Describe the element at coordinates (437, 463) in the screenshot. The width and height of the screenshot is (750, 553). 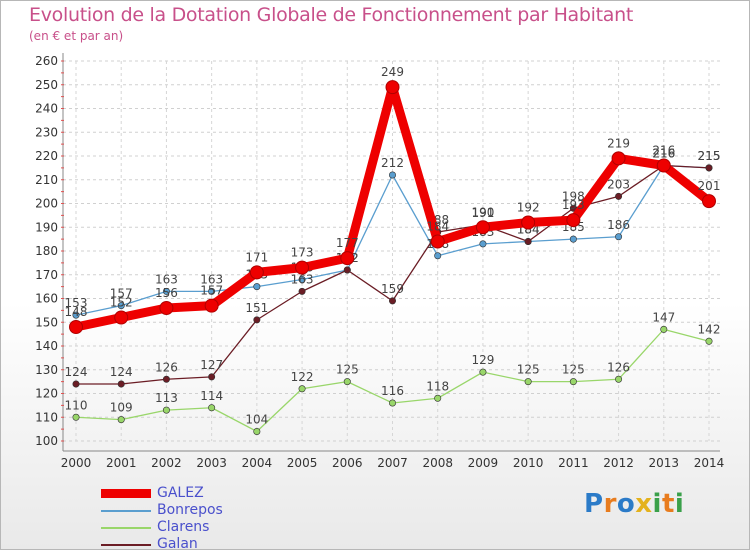
I see `x-tick-label: 2008` at that location.